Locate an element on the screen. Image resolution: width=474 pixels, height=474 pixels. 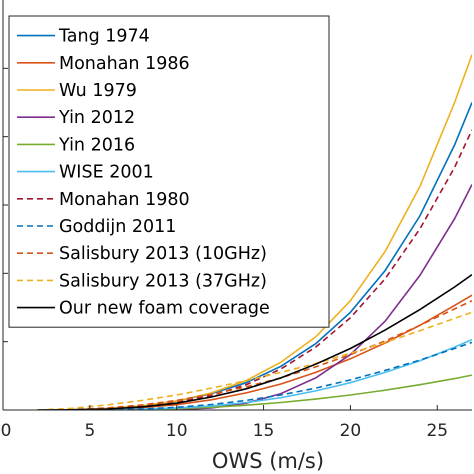
legend-label: Tang 1974 is located at coordinates (104, 37).